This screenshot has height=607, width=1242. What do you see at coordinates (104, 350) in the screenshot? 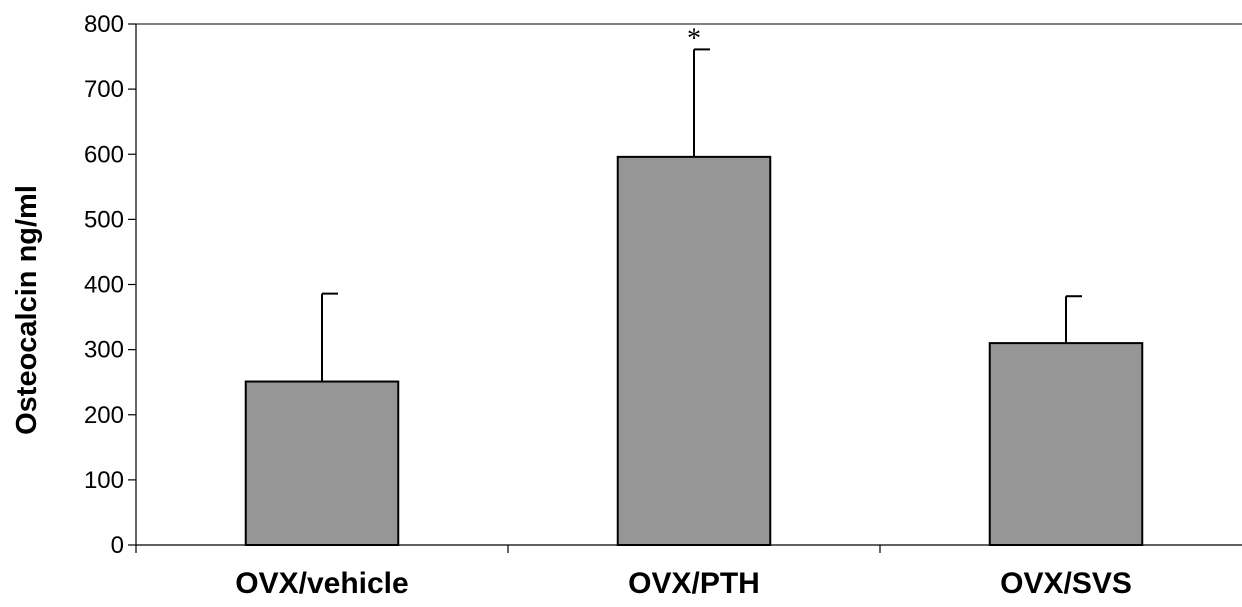
I see `y-tick-label: 300` at bounding box center [104, 350].